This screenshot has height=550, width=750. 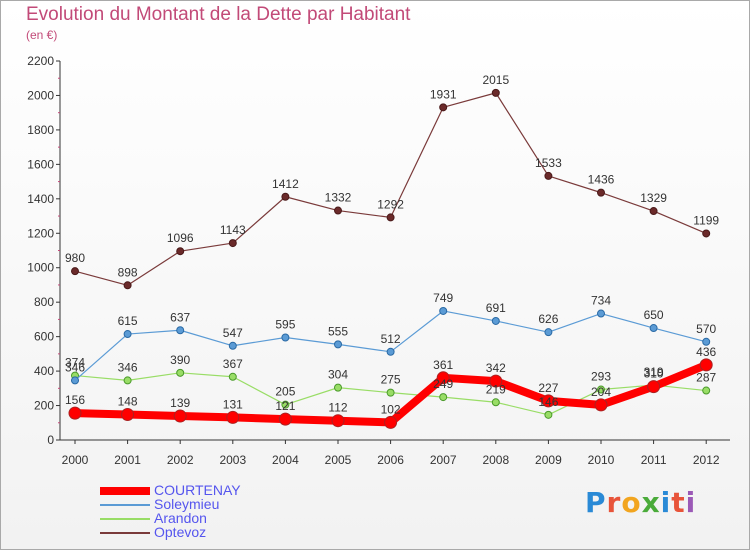 What do you see at coordinates (128, 272) in the screenshot?
I see `data-label-optevoz: 898` at bounding box center [128, 272].